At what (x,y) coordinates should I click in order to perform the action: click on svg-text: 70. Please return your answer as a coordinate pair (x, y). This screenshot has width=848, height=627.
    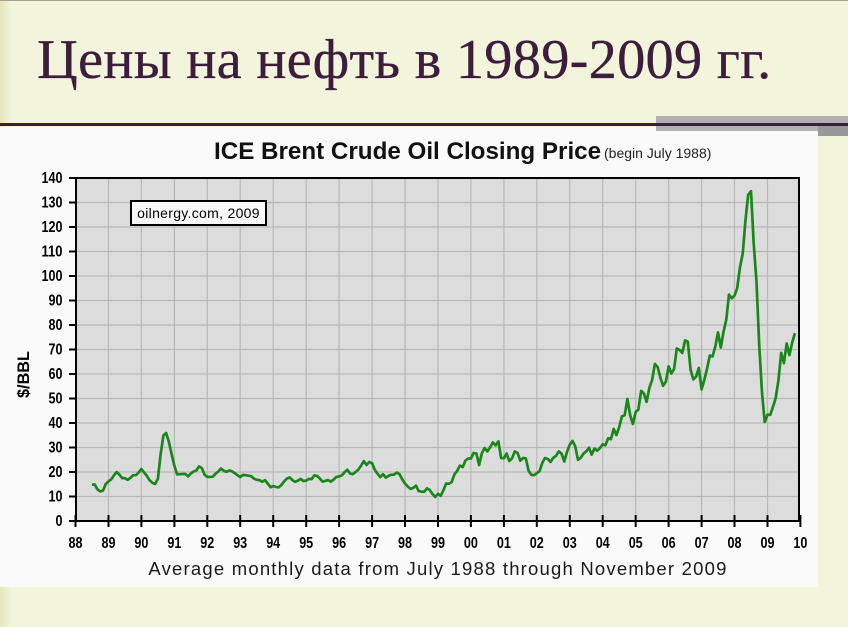
    Looking at the image, I should click on (56, 350).